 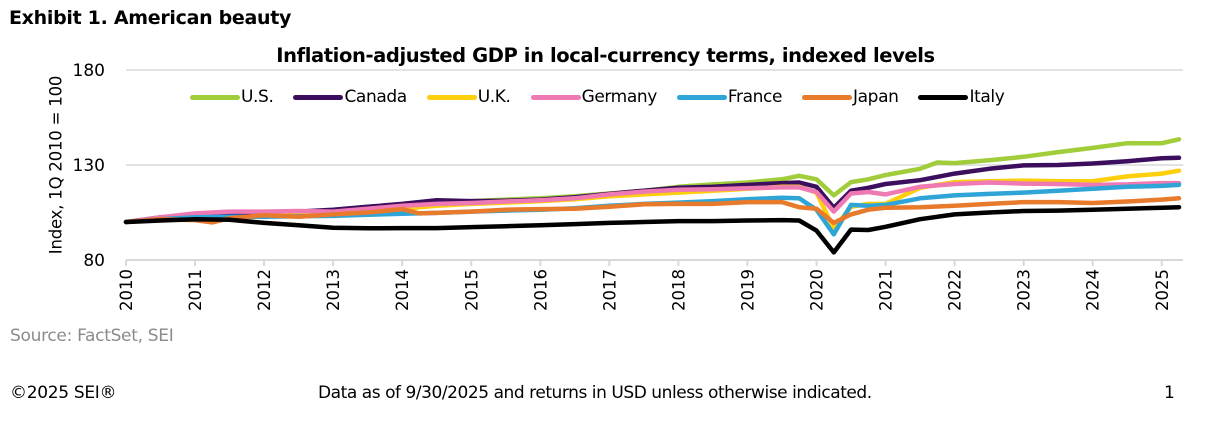 I want to click on series-line-italy, so click(x=652, y=229).